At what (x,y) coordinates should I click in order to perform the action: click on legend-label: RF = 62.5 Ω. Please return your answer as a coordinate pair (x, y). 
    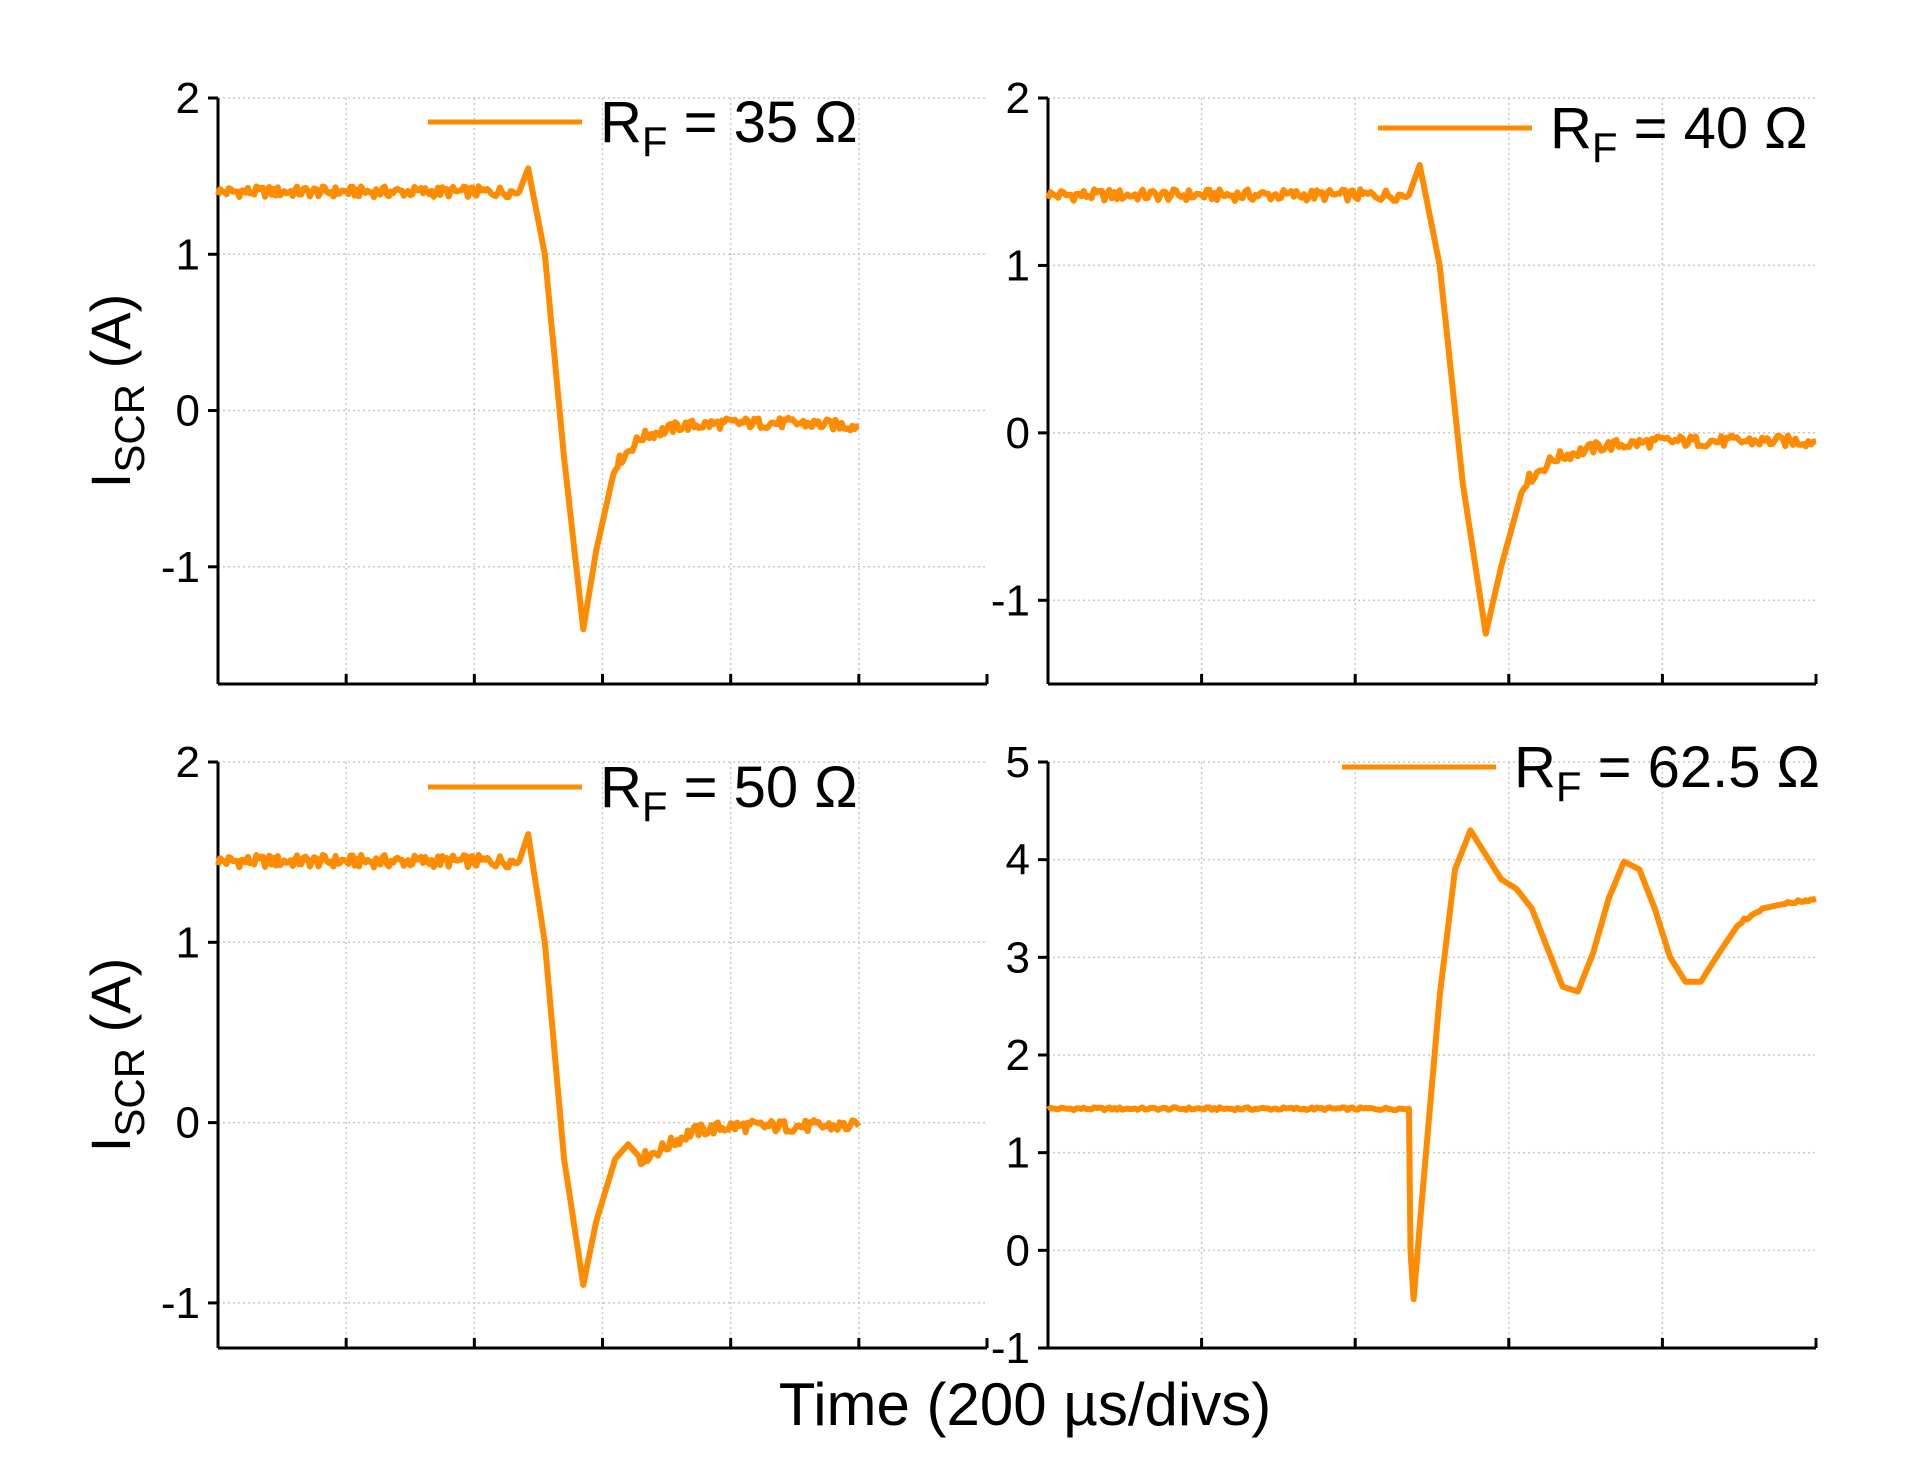
    Looking at the image, I should click on (1667, 772).